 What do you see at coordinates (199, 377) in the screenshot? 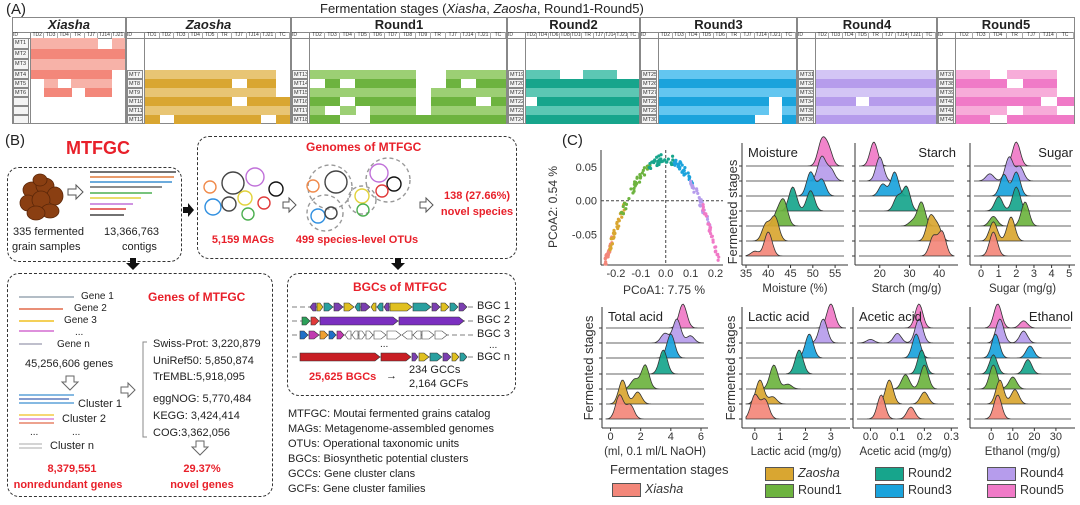
I see `db-trembl: TrEMBL:5,918,095` at bounding box center [199, 377].